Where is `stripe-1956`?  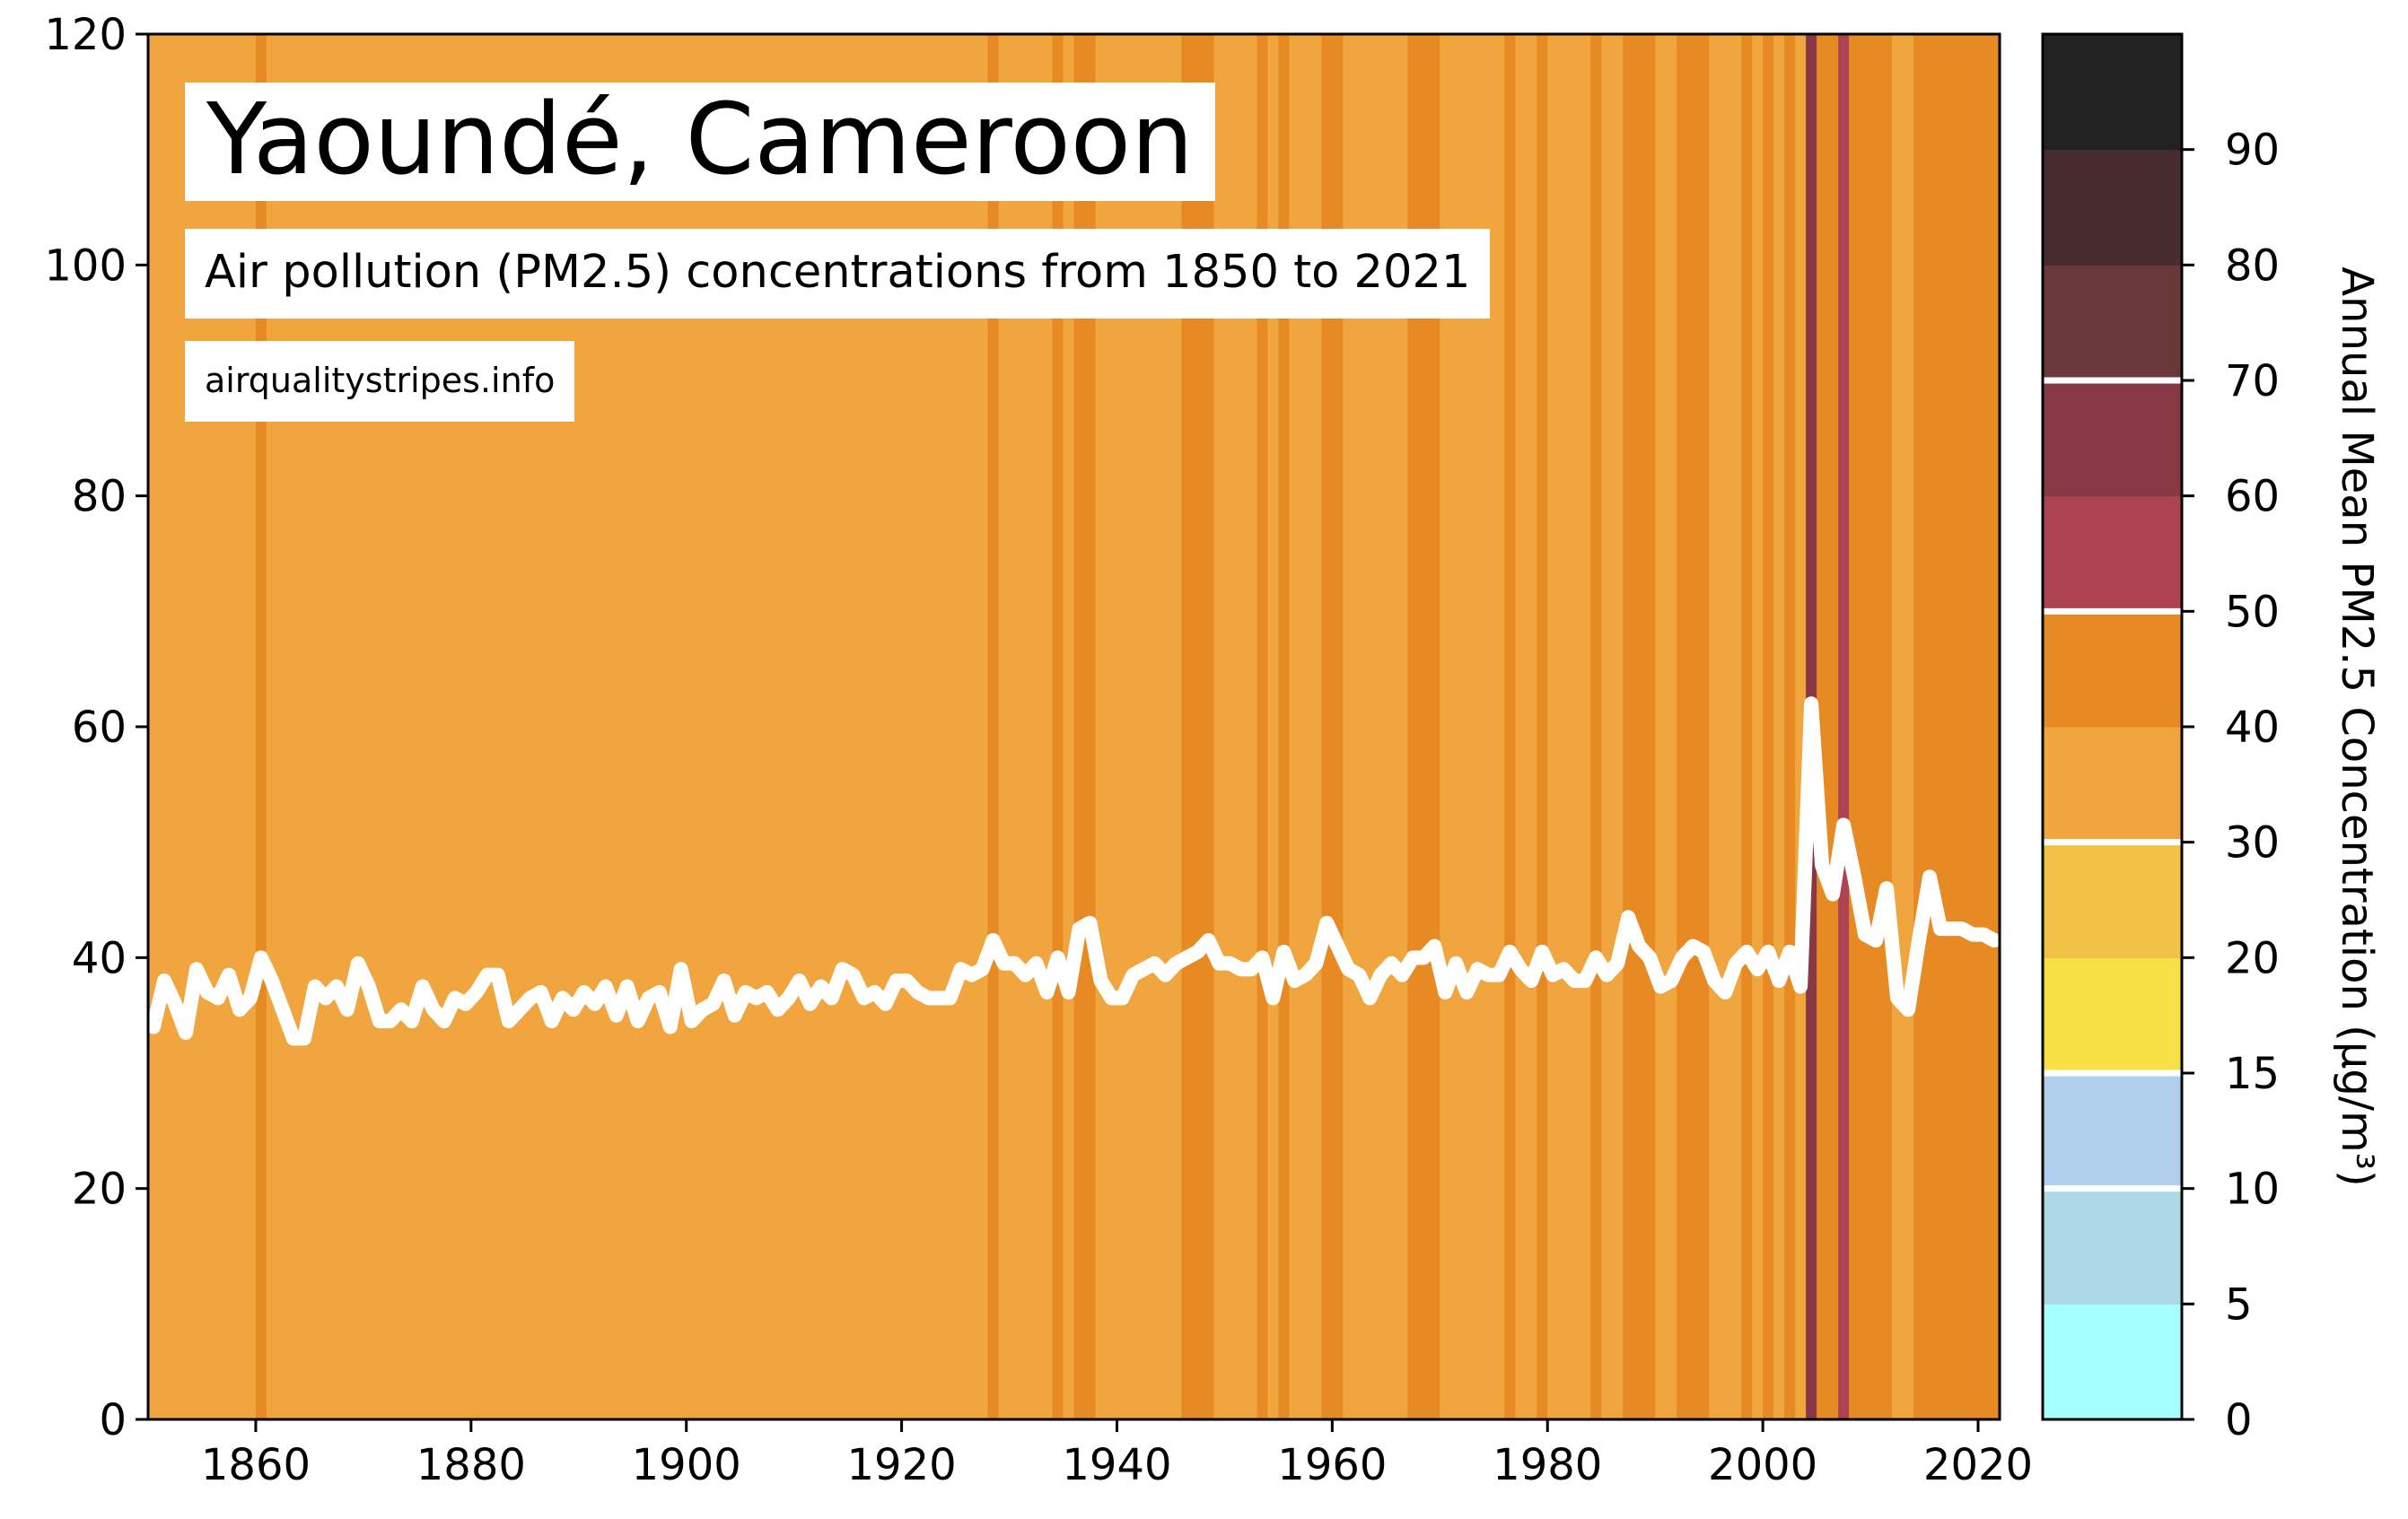 stripe-1956 is located at coordinates (1295, 726).